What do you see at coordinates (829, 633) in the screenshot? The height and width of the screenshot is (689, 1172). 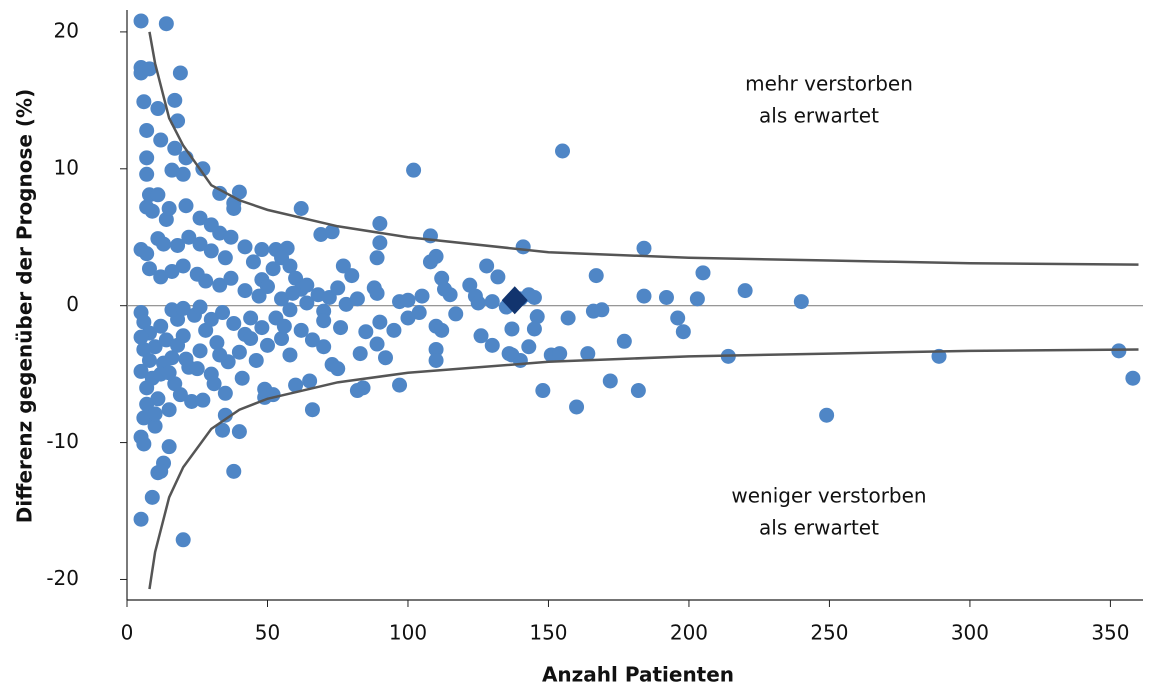 I see `x-tick-label: 250` at bounding box center [829, 633].